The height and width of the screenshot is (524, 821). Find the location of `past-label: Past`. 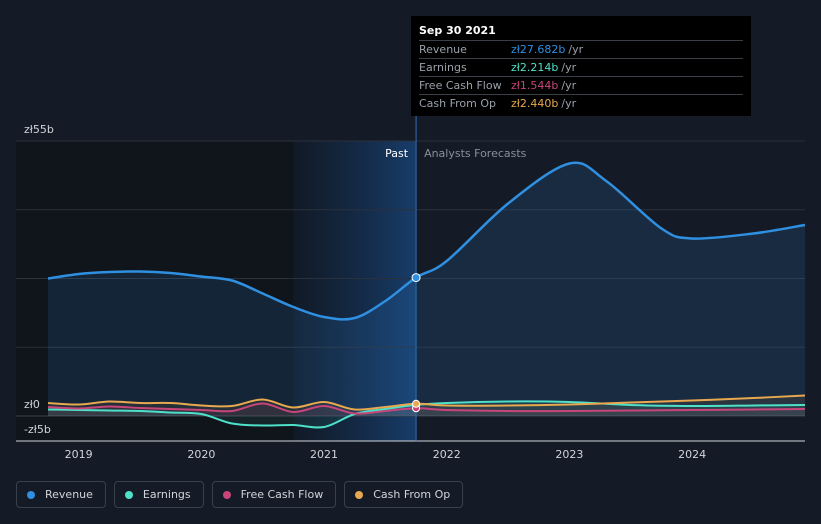

past-label: Past is located at coordinates (397, 153).